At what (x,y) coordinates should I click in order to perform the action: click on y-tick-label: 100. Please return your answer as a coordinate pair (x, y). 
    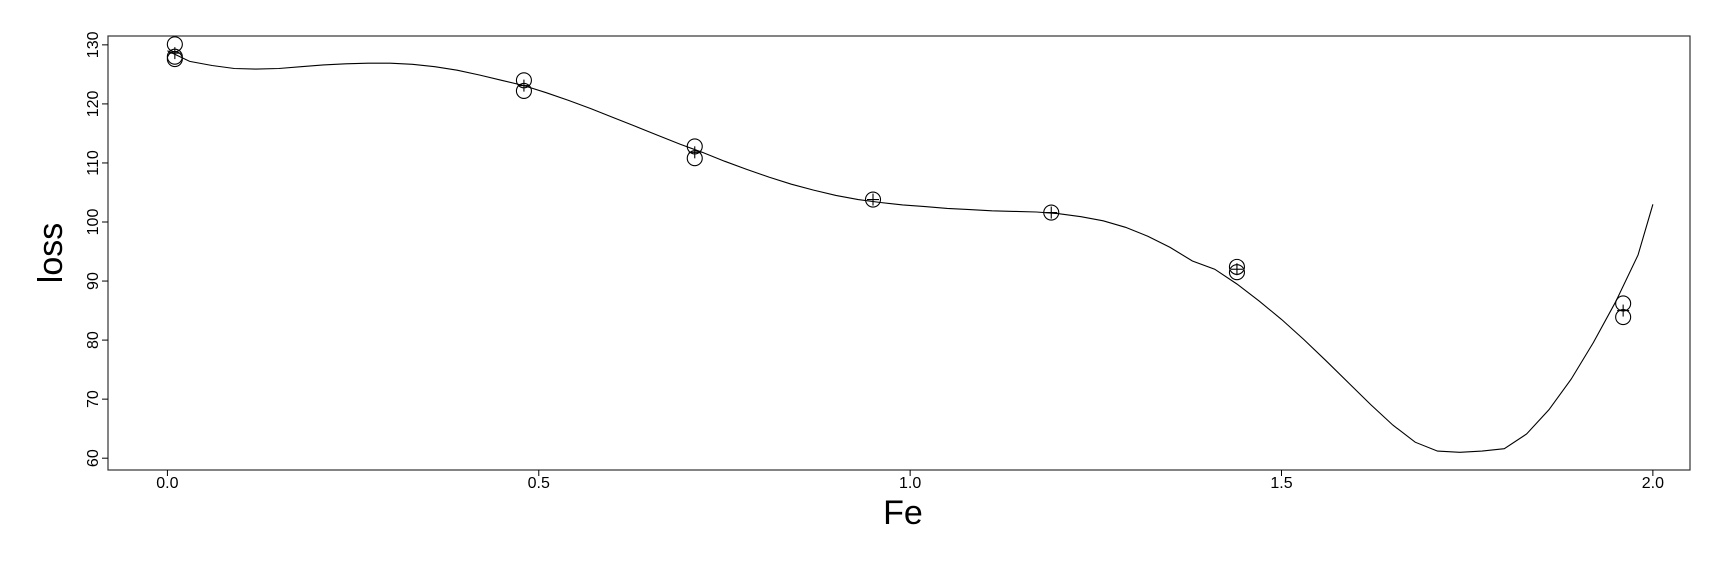
    Looking at the image, I should click on (93, 222).